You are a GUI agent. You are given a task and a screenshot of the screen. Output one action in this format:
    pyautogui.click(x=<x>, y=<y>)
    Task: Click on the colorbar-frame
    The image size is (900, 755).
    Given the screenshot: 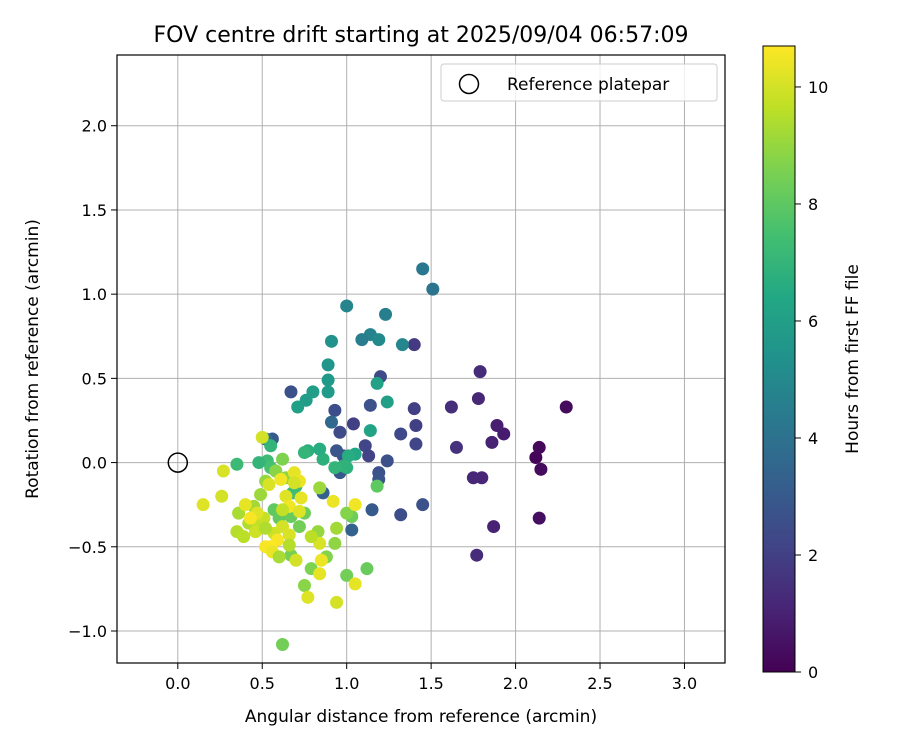 What is the action you would take?
    pyautogui.click(x=779, y=359)
    